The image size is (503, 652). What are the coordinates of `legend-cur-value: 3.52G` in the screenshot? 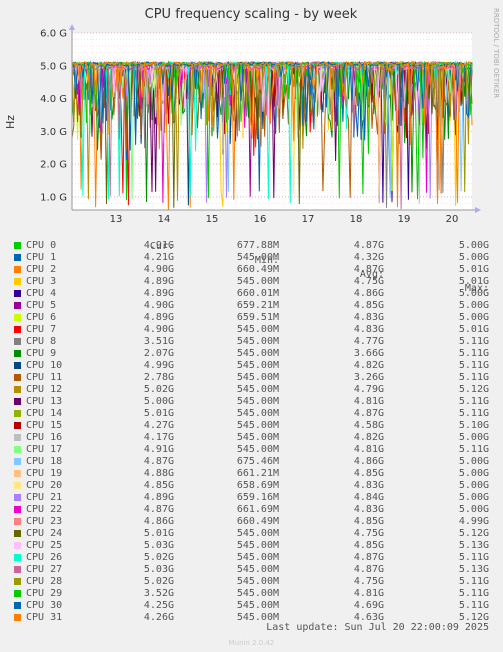 It's located at (158, 593).